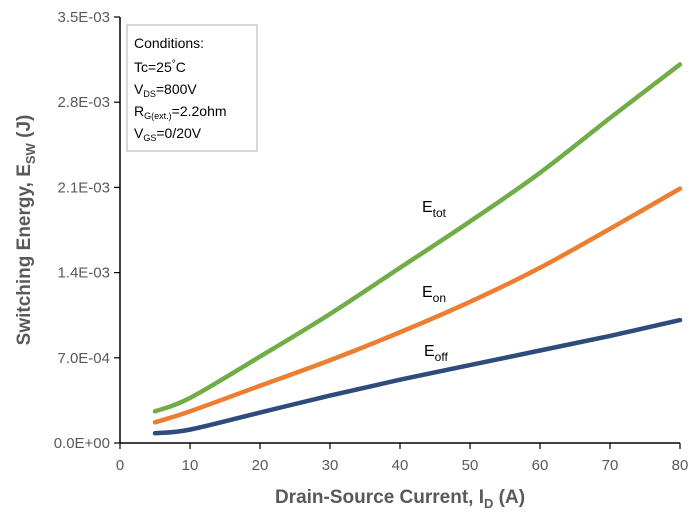 The width and height of the screenshot is (692, 513). Describe the element at coordinates (83, 17) in the screenshot. I see `y-tick-label: 3.5E-03` at that location.